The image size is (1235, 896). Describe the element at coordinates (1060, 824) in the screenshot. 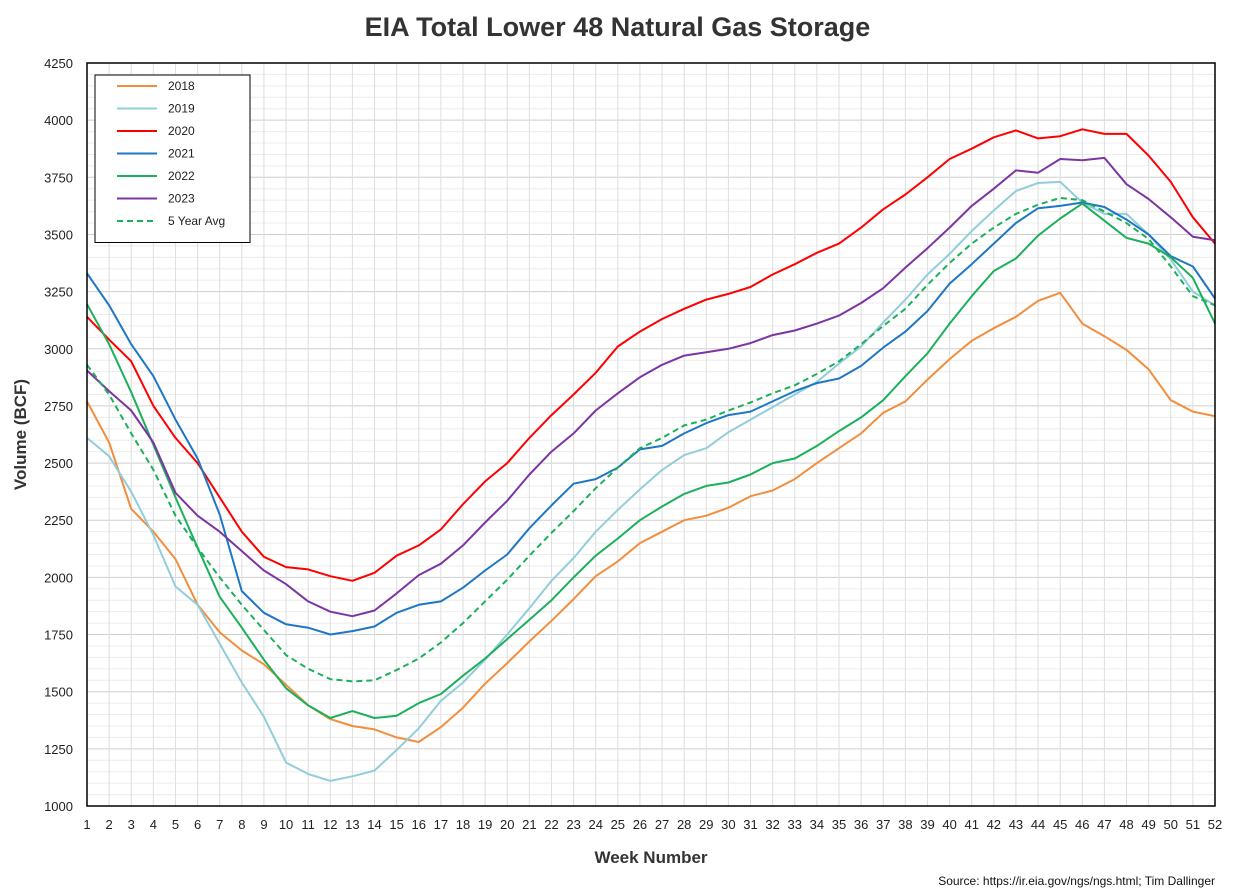

I see `x-tick-label: 45` at that location.